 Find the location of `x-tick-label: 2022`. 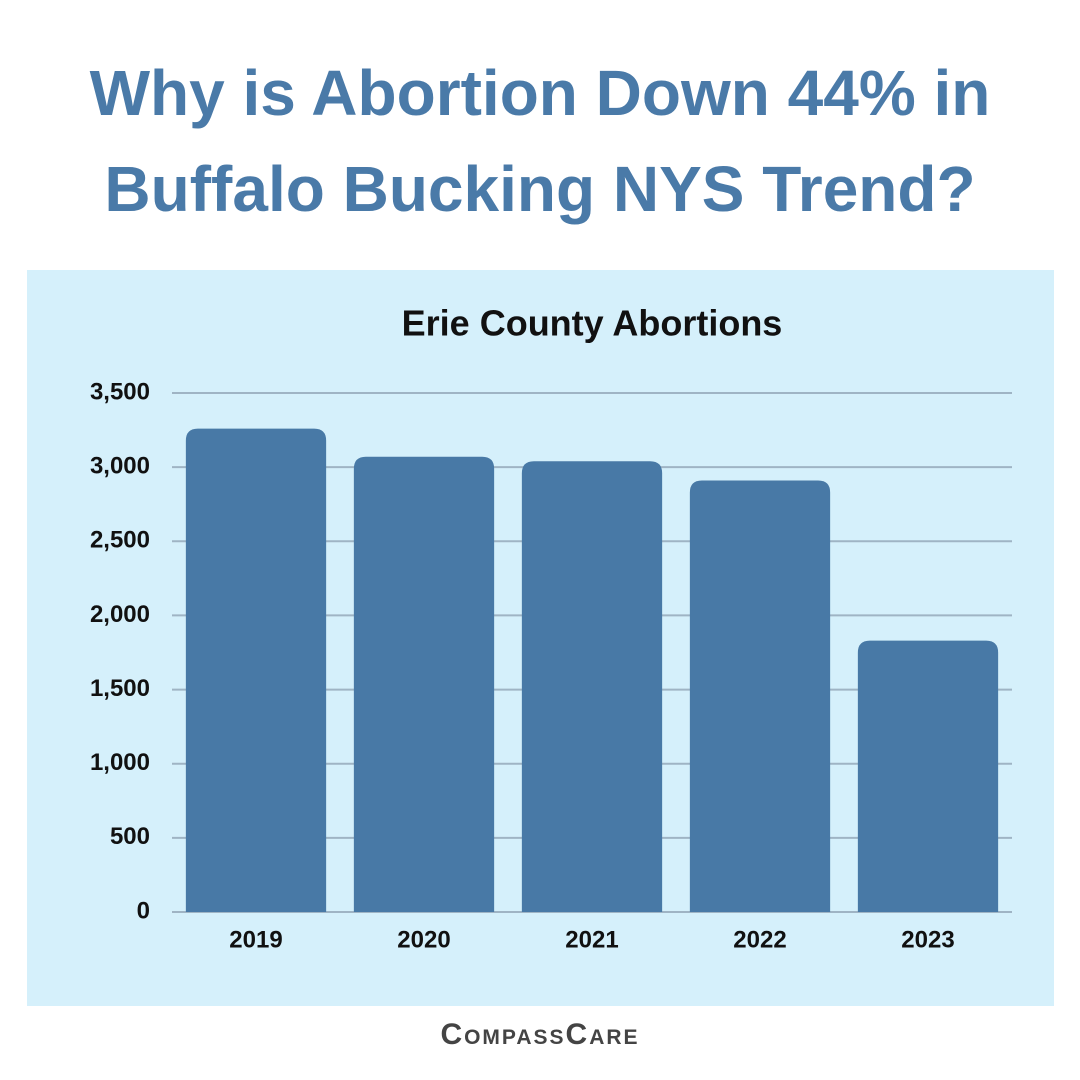

x-tick-label: 2022 is located at coordinates (759, 939).